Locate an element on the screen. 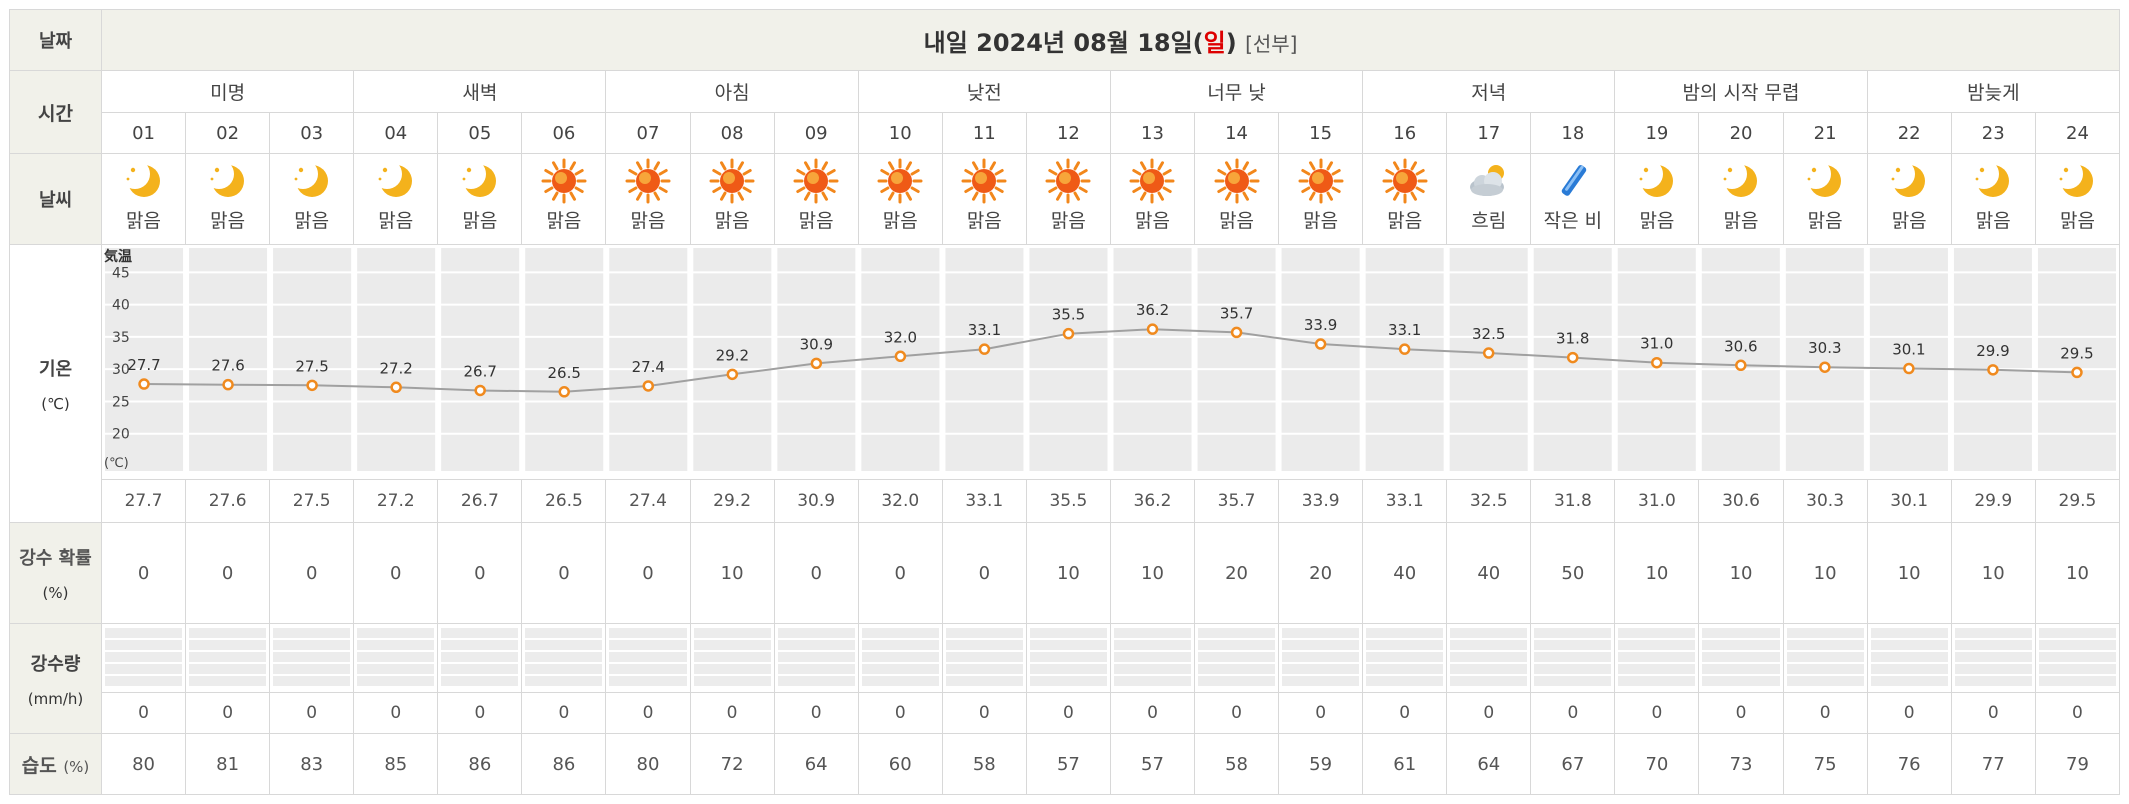 The width and height of the screenshot is (2129, 804). chart-ytick-label: 40 is located at coordinates (121, 306).